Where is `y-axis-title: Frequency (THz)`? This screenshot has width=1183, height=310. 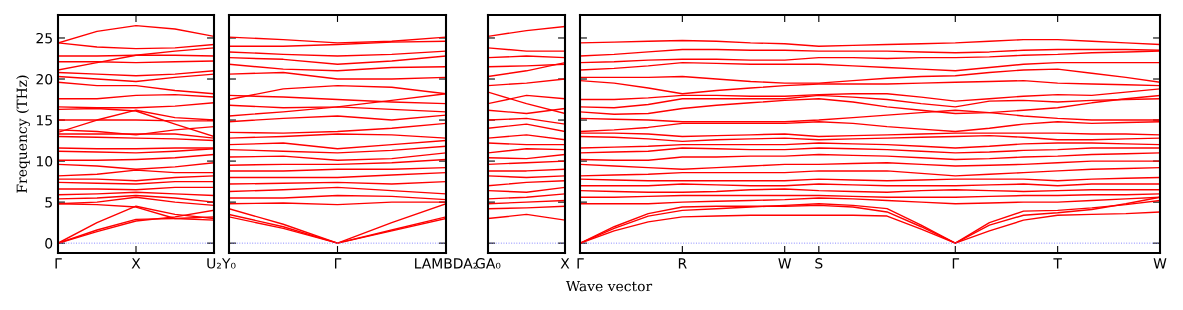
y-axis-title: Frequency (THz) is located at coordinates (23, 134).